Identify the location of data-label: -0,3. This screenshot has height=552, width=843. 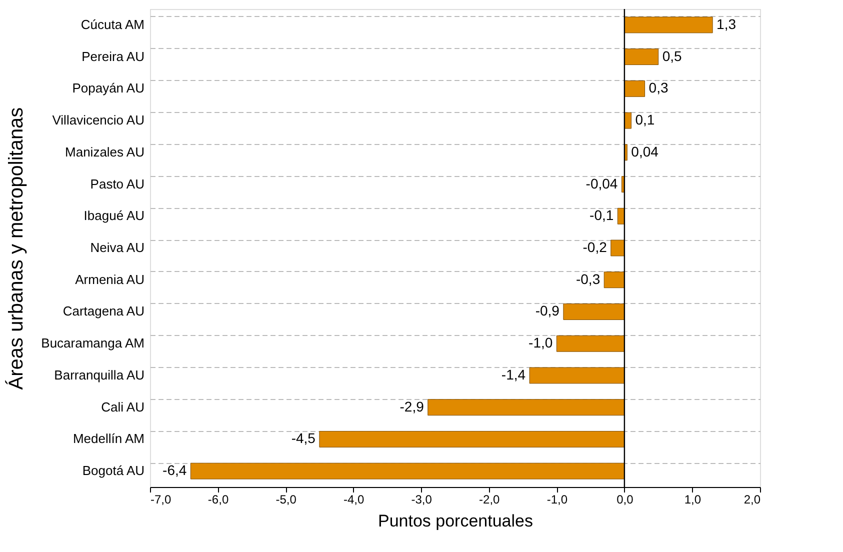
(588, 278).